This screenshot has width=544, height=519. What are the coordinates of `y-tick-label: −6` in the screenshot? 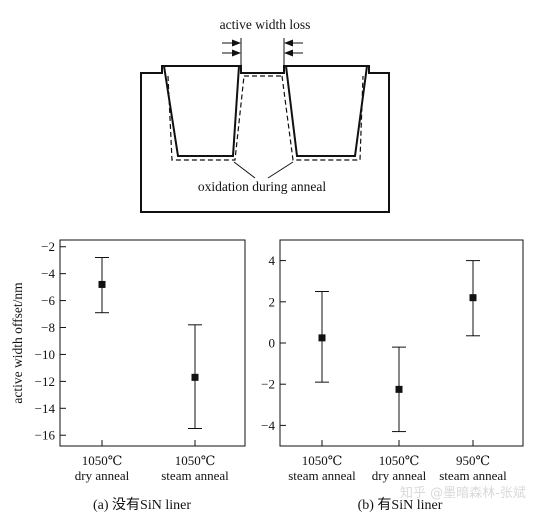 It's located at (48, 300).